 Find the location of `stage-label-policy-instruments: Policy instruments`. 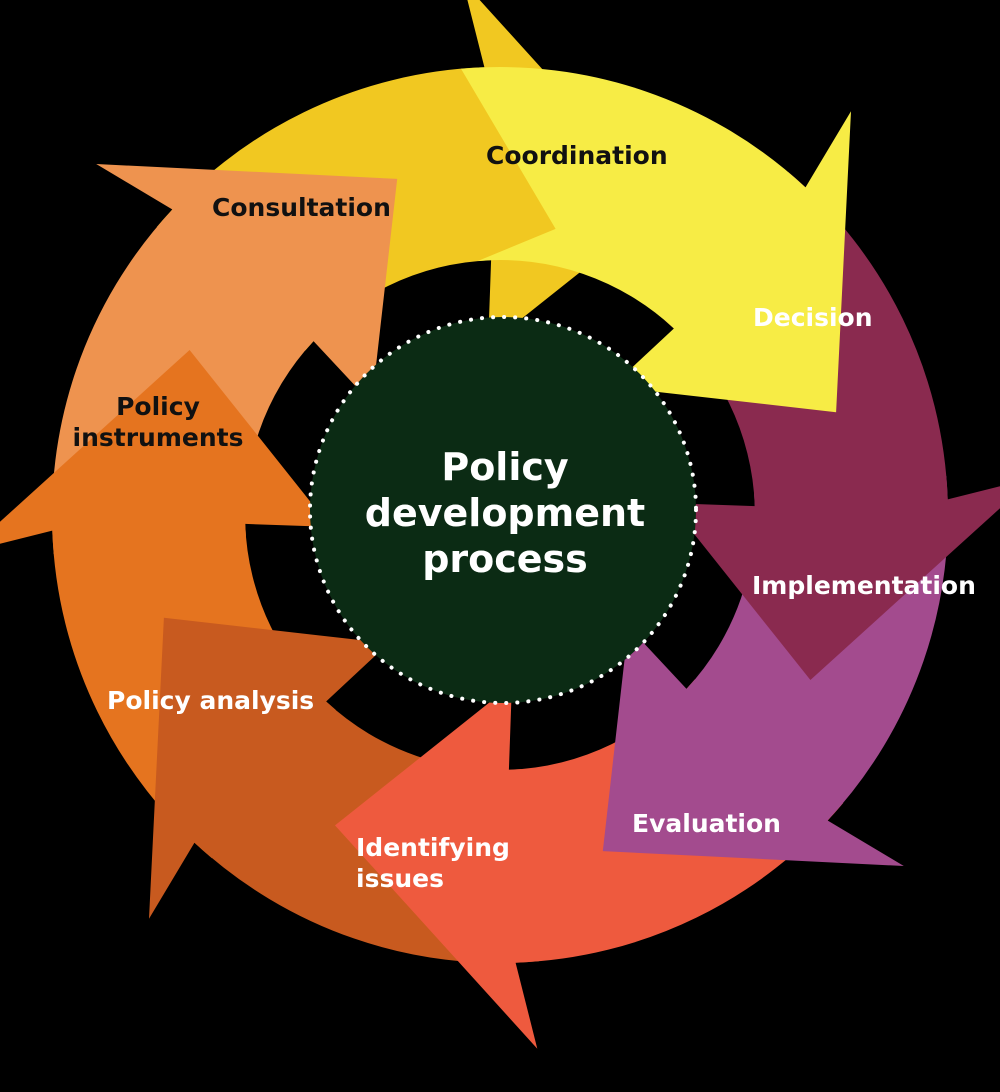

stage-label-policy-instruments: Policy instruments is located at coordinates (158, 422).